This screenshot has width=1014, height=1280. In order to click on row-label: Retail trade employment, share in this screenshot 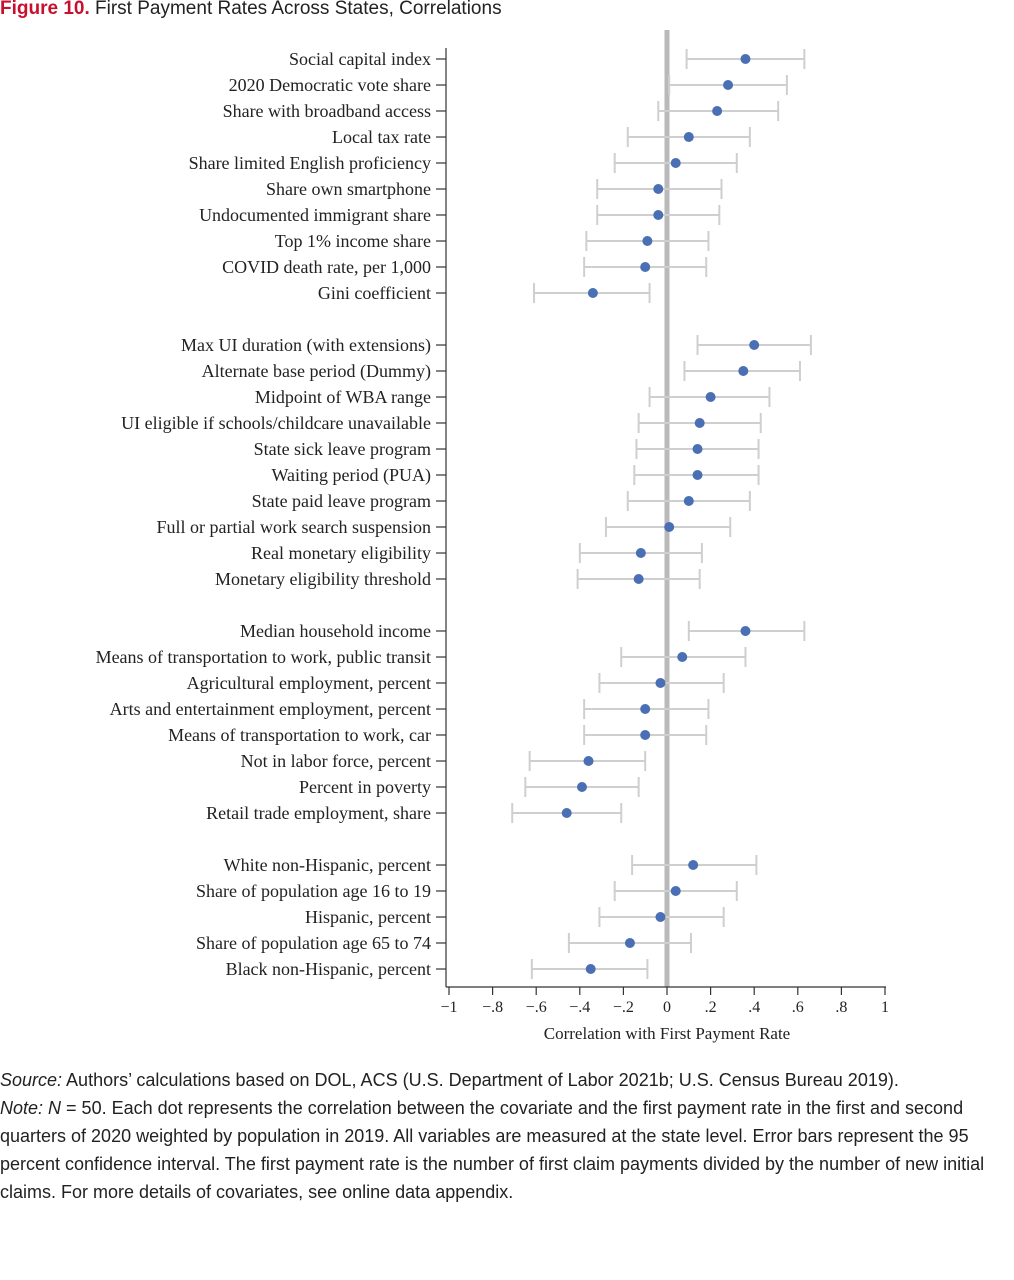, I will do `click(318, 813)`.